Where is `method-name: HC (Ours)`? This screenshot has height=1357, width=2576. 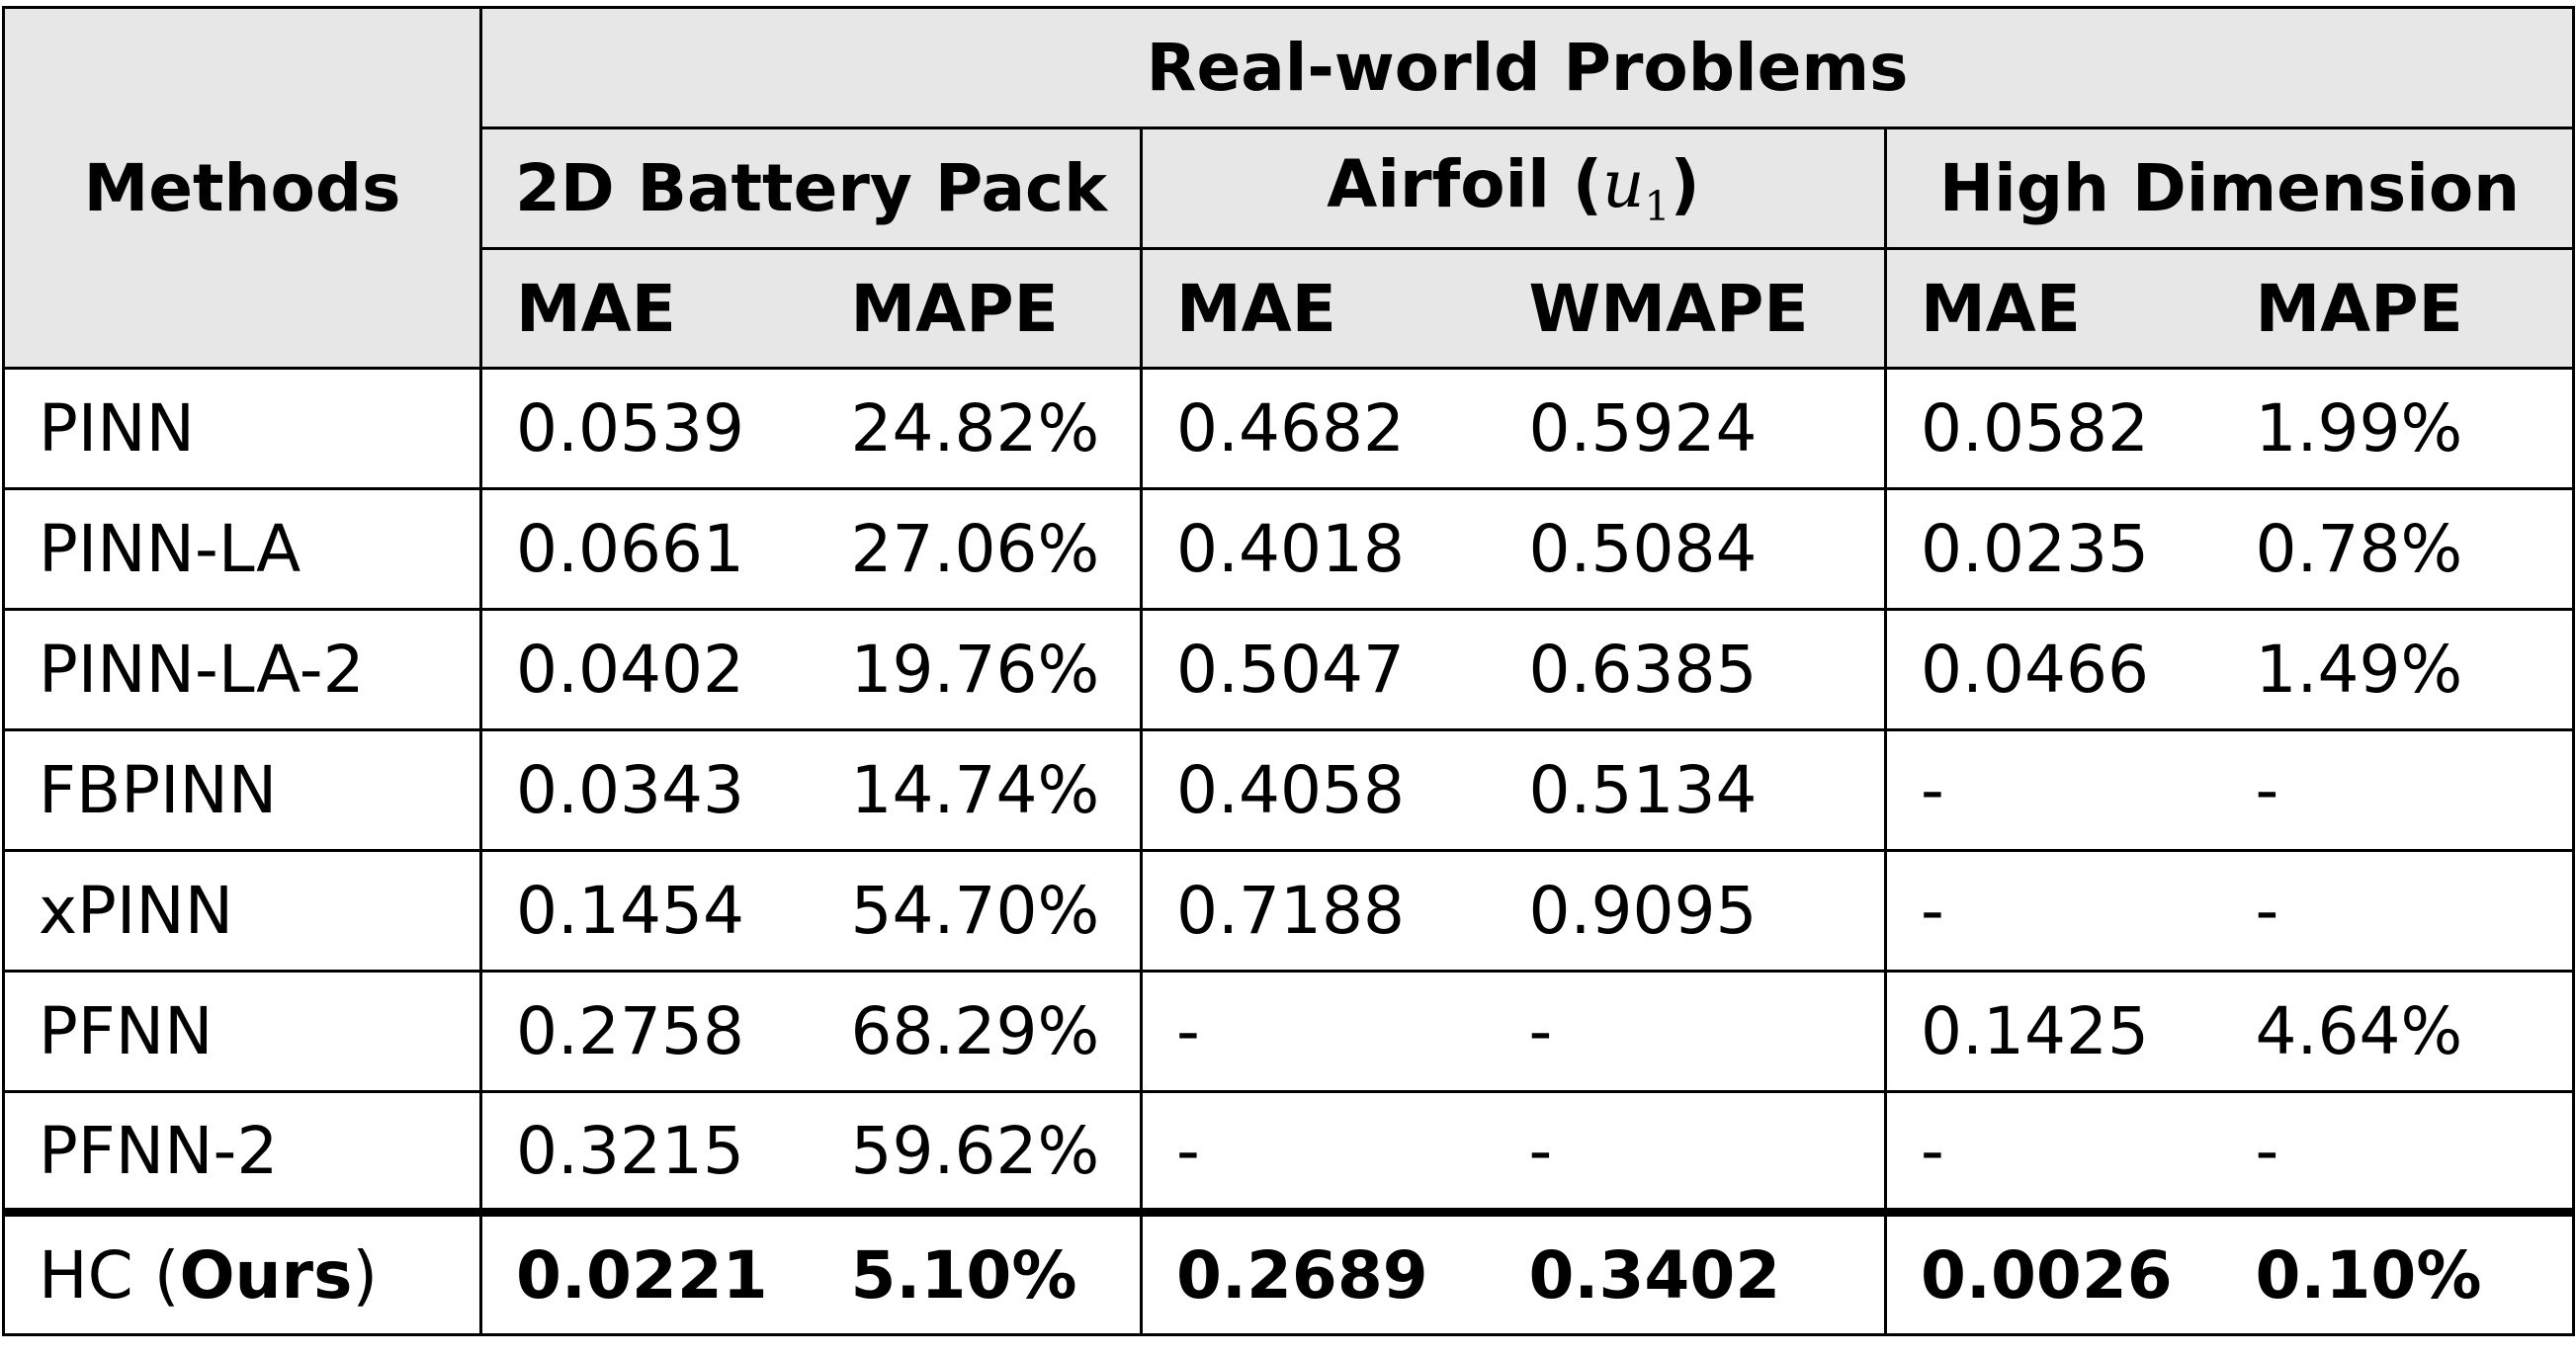 method-name: HC (Ours) is located at coordinates (242, 1272).